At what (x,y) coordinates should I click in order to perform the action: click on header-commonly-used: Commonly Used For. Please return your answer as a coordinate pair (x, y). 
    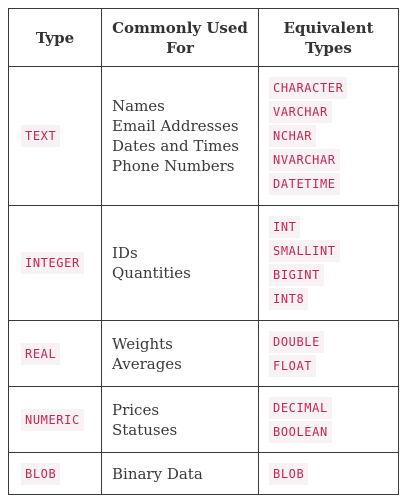
    Looking at the image, I should click on (180, 37).